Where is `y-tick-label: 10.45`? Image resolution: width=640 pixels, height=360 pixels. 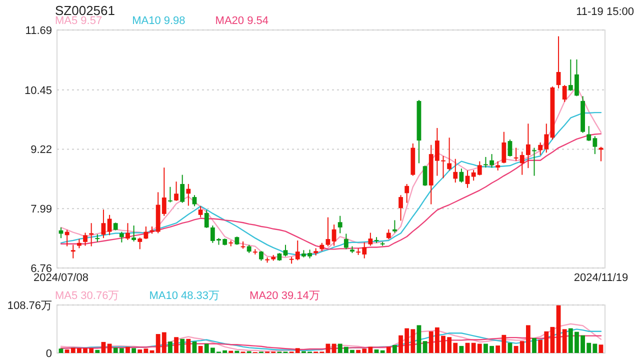
y-tick-label: 10.45 is located at coordinates (38, 90).